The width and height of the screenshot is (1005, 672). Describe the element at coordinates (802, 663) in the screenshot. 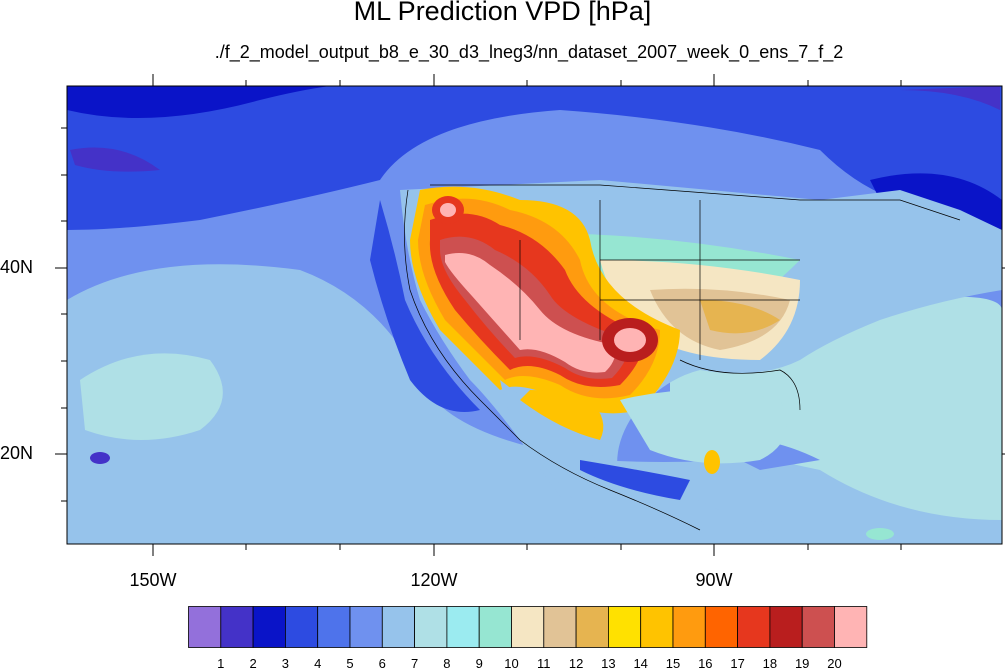

I see `colorbar-label: 19` at that location.